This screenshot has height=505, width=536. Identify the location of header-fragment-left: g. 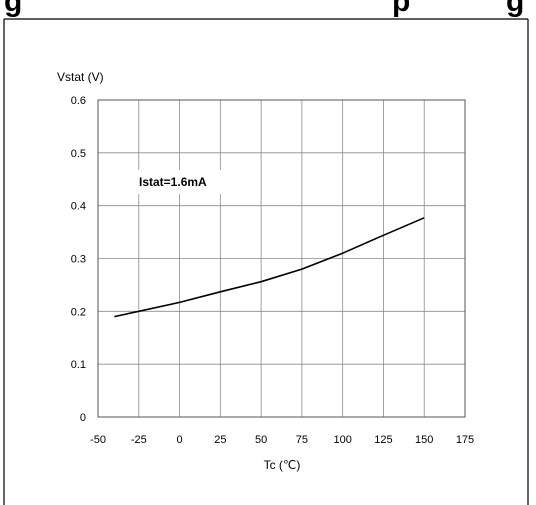
(13, 9).